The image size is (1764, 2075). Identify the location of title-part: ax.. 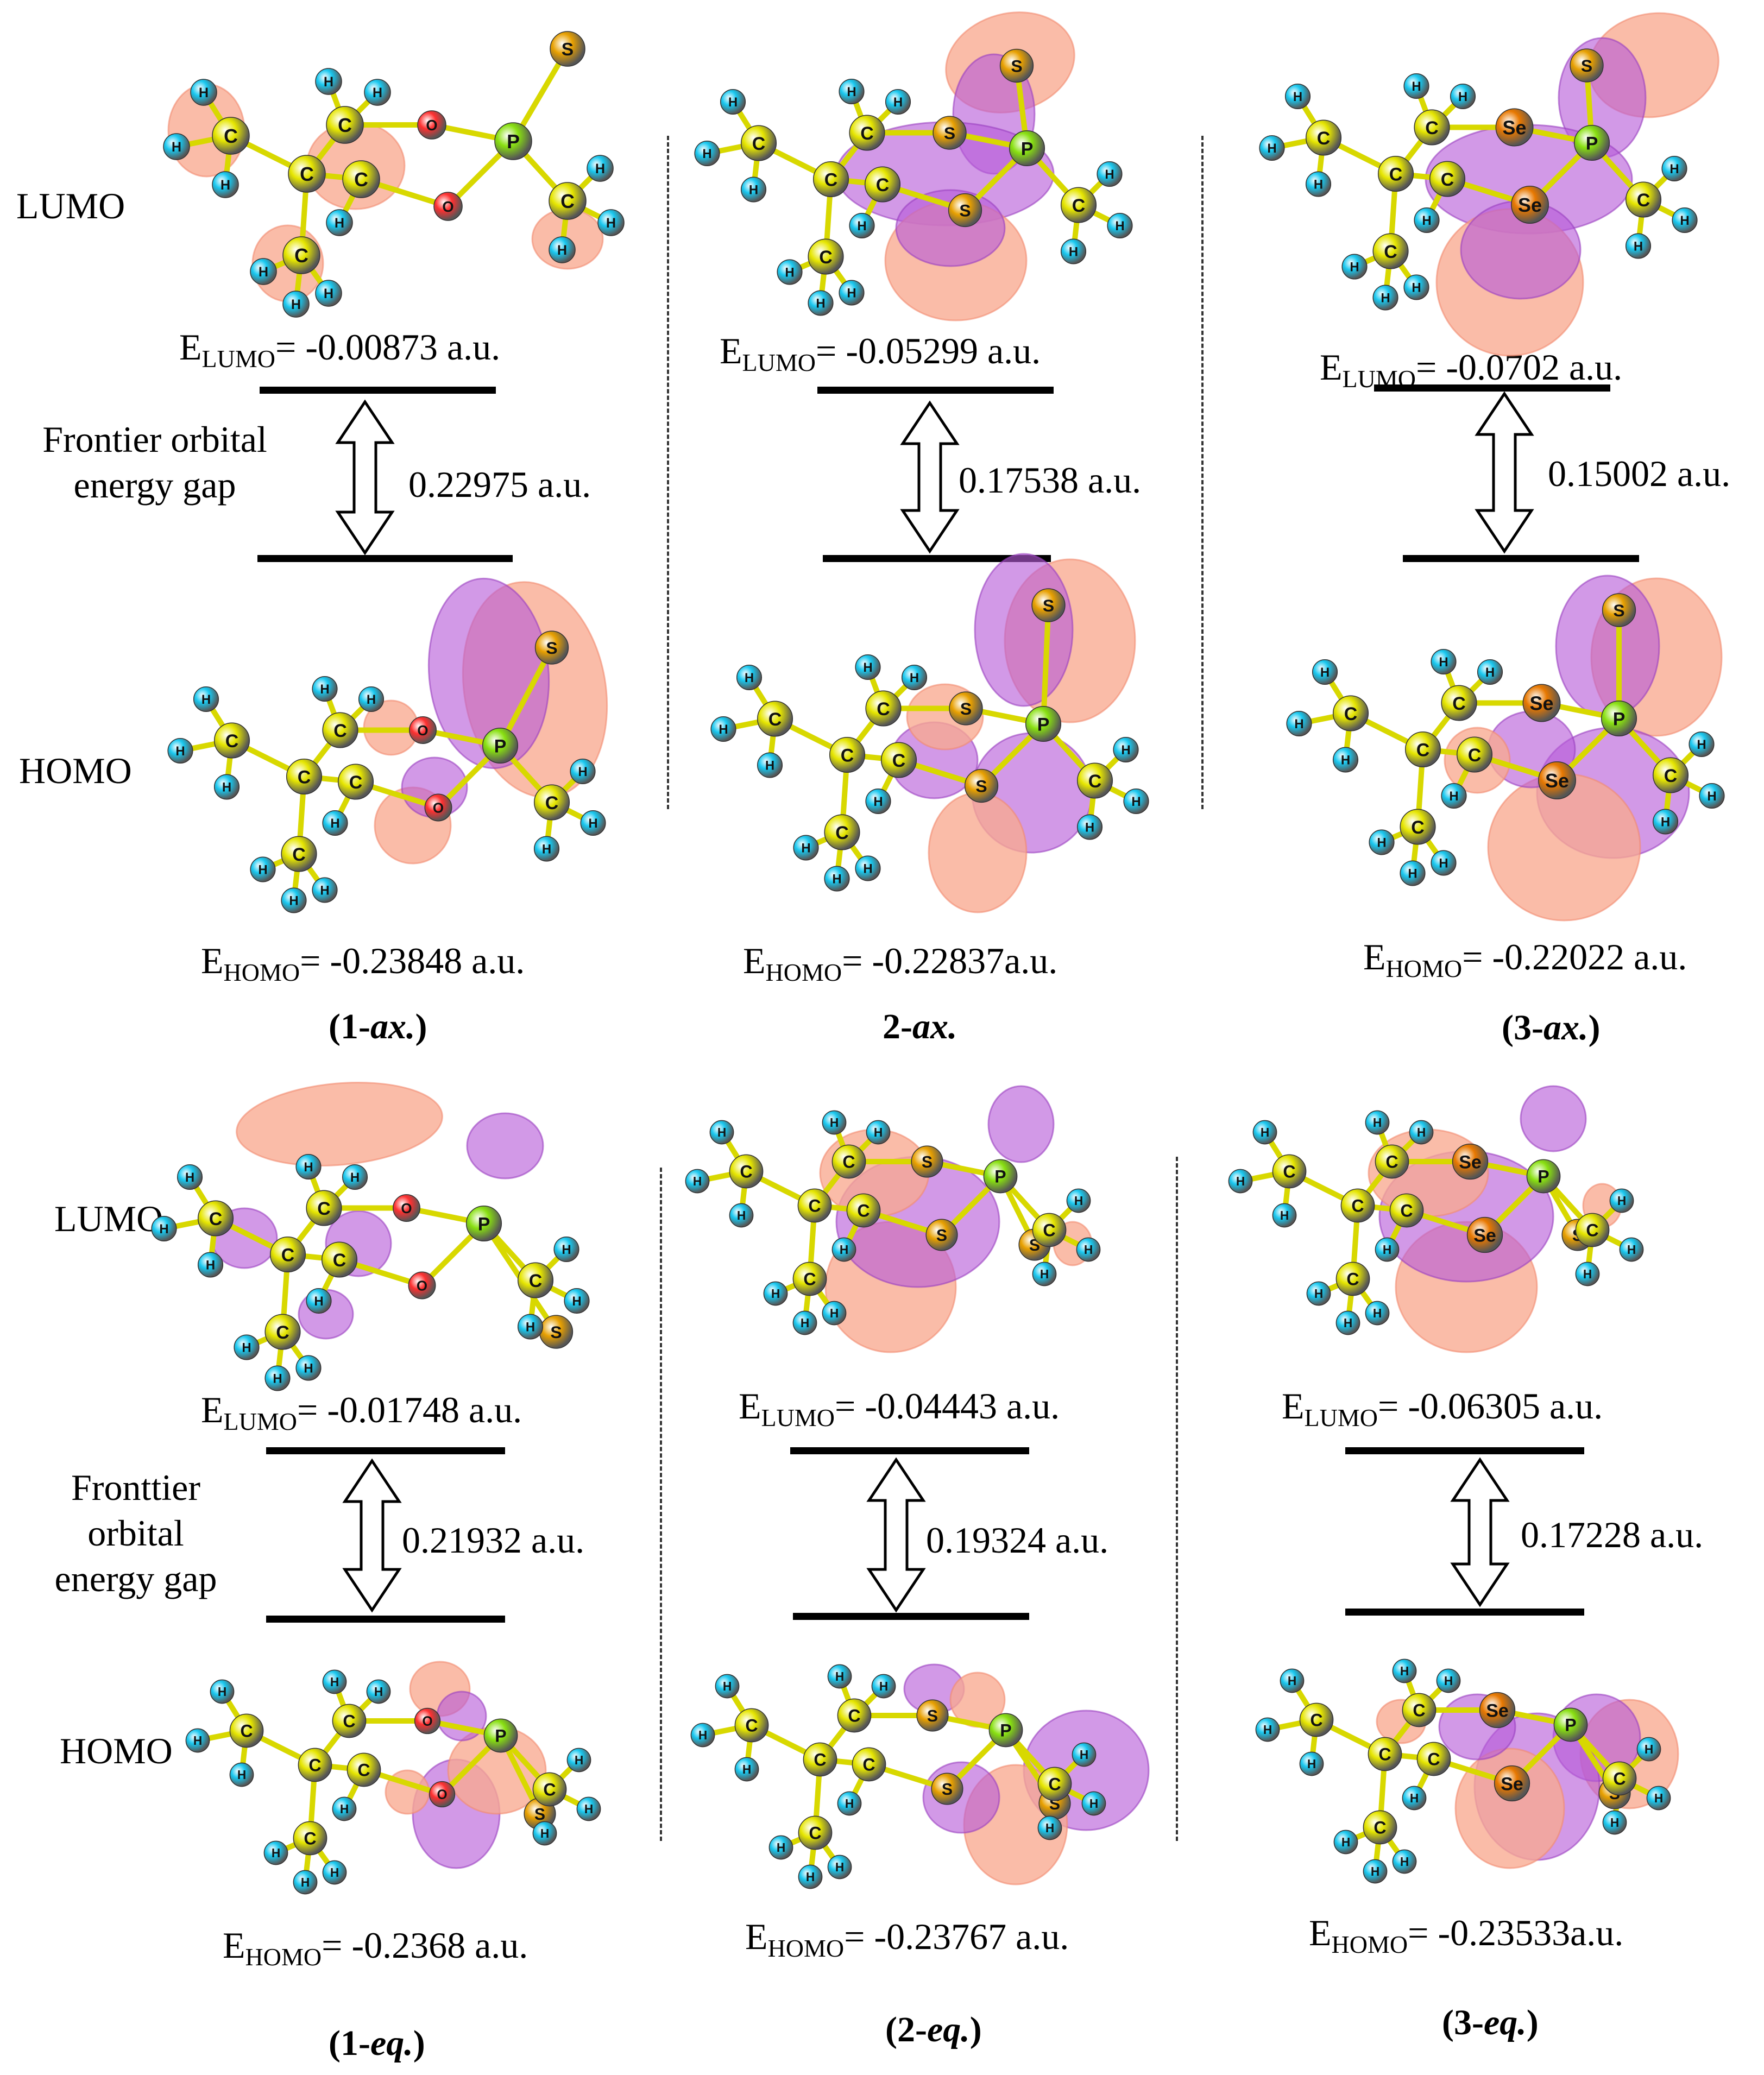
(934, 1026).